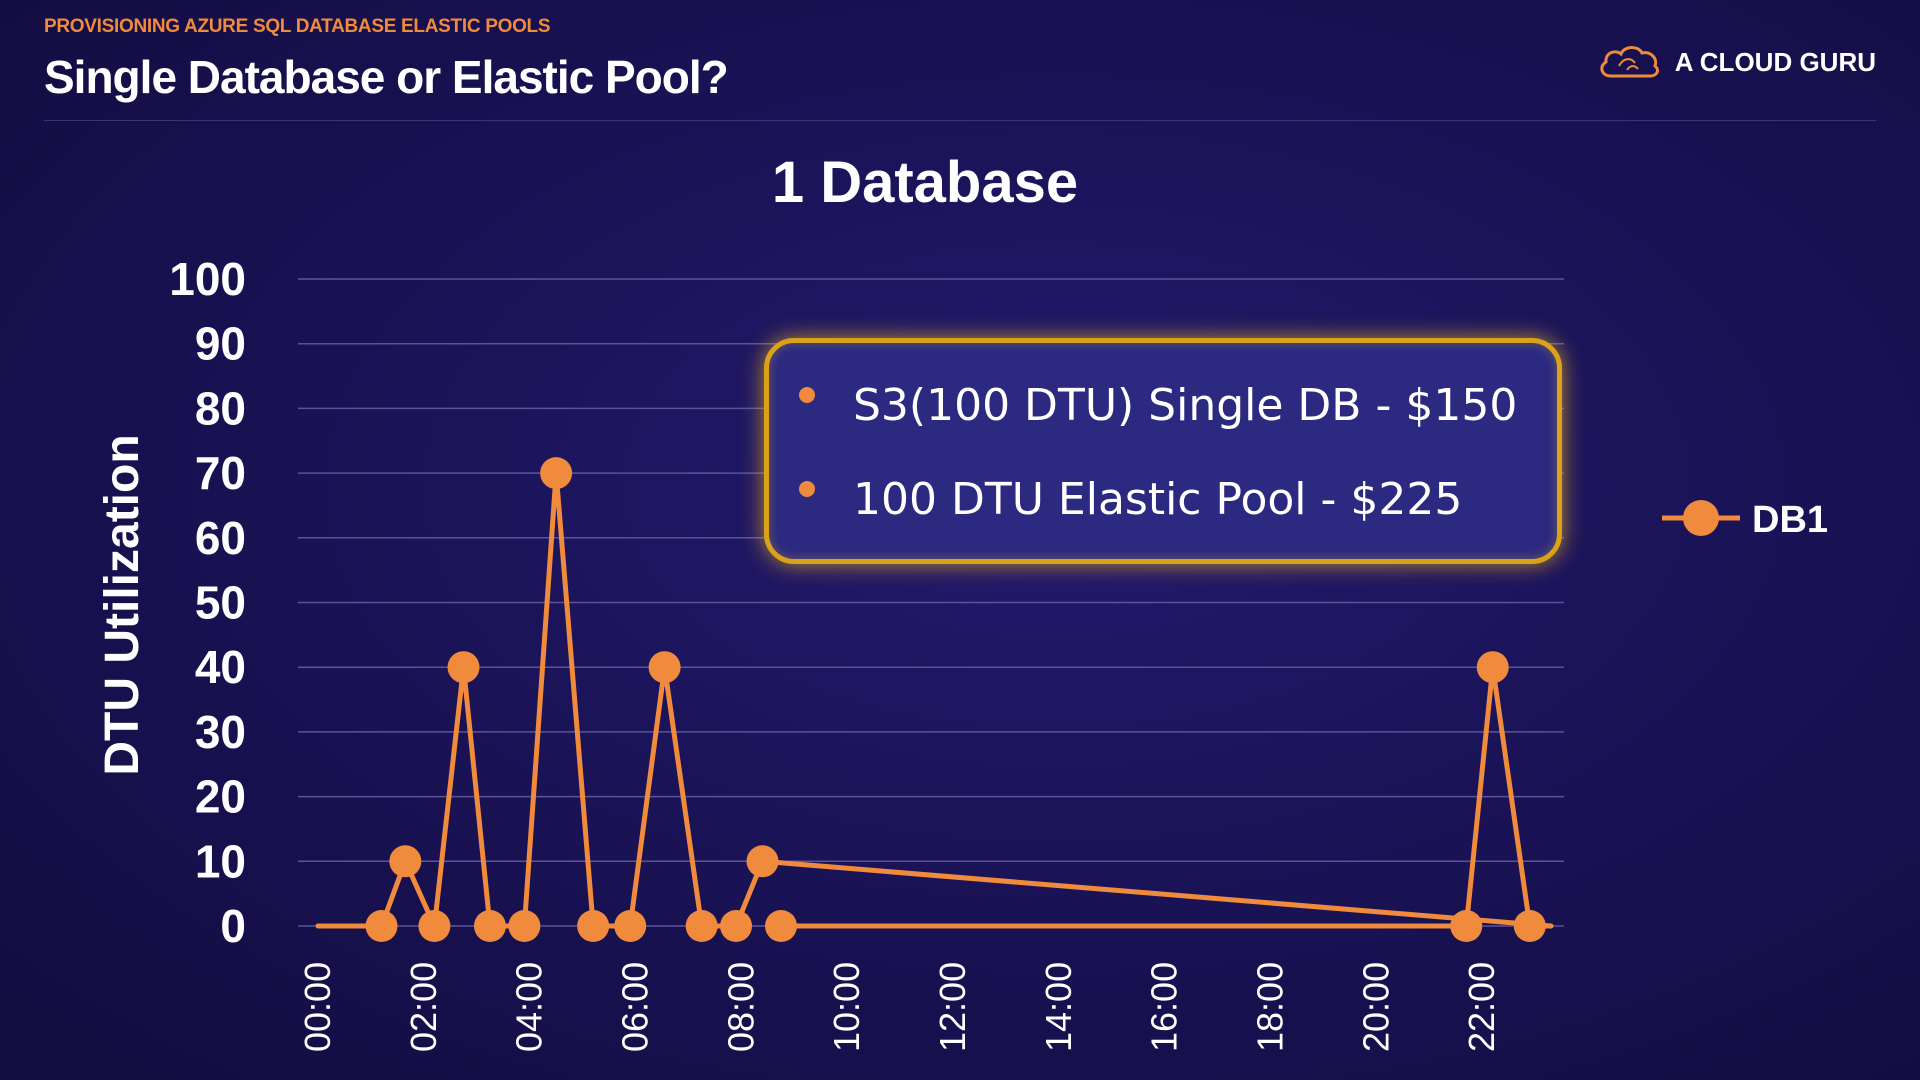 The width and height of the screenshot is (1920, 1080). I want to click on chart-title: 1 Database, so click(925, 182).